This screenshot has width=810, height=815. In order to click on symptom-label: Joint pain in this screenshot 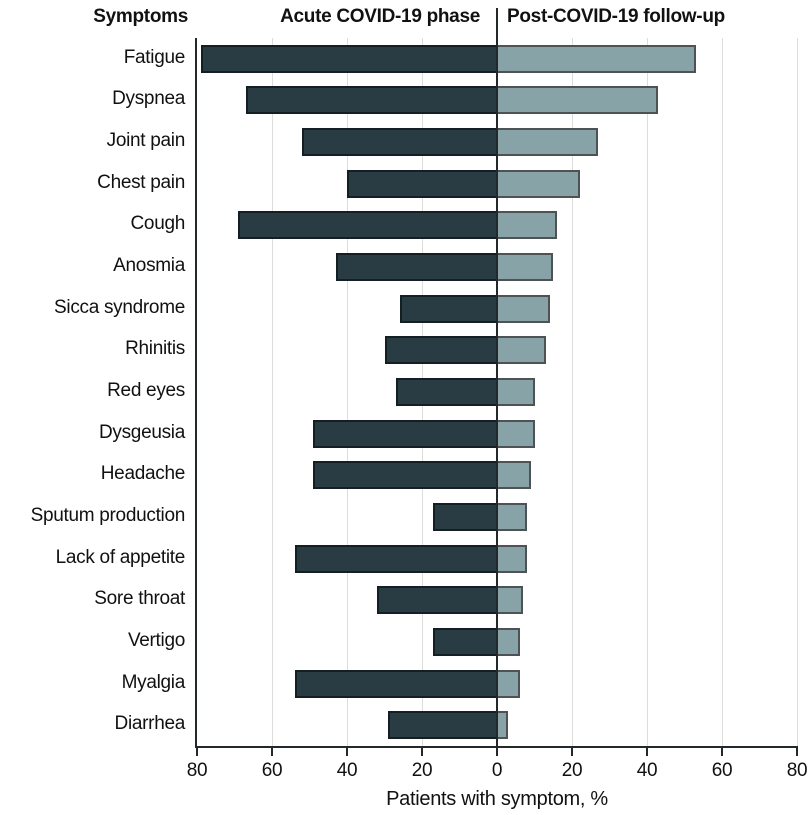, I will do `click(146, 141)`.